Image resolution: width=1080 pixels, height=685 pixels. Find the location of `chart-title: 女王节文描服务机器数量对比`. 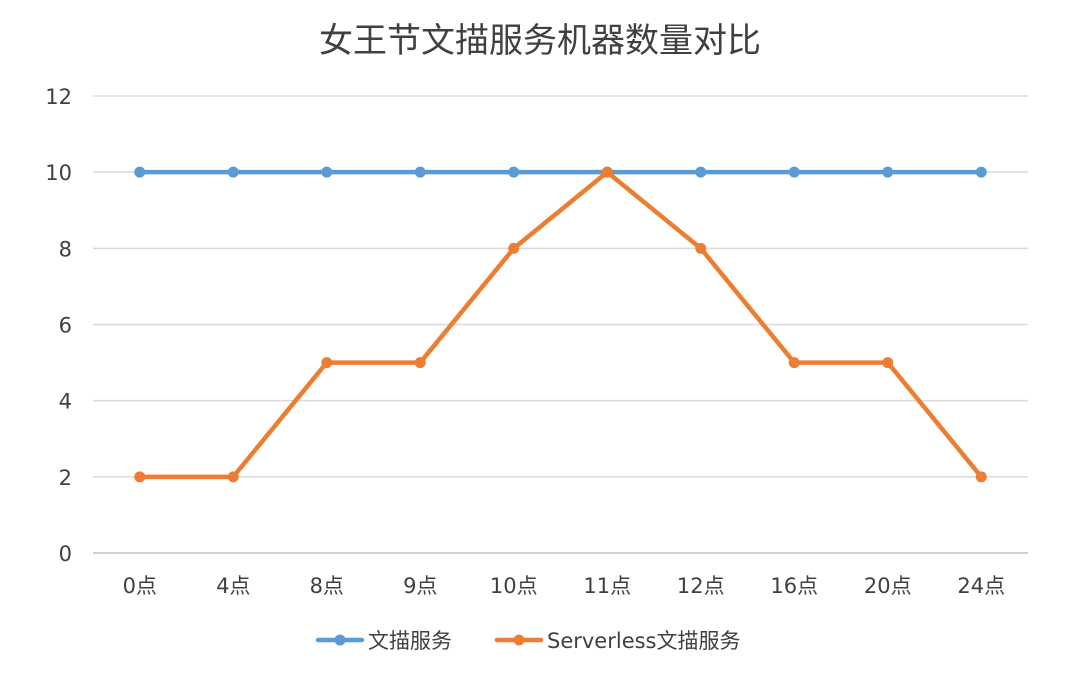

chart-title: 女王节文描服务机器数量对比 is located at coordinates (540, 41).